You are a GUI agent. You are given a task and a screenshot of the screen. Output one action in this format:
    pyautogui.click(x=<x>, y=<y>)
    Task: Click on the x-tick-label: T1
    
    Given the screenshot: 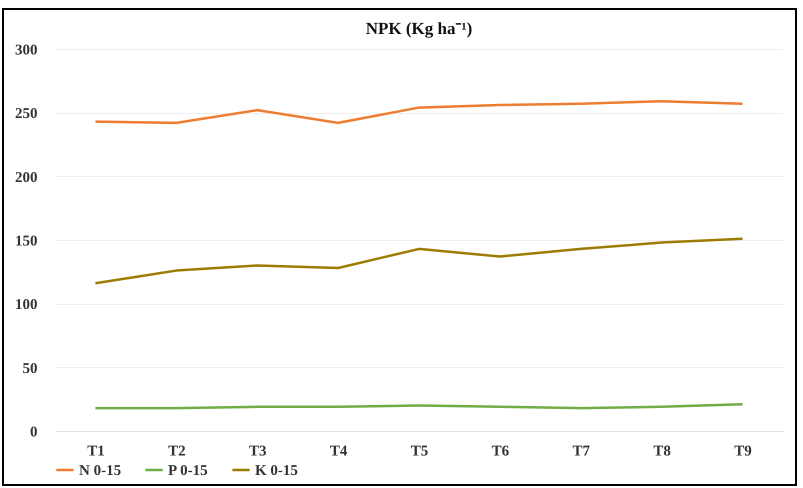 What is the action you would take?
    pyautogui.click(x=96, y=452)
    